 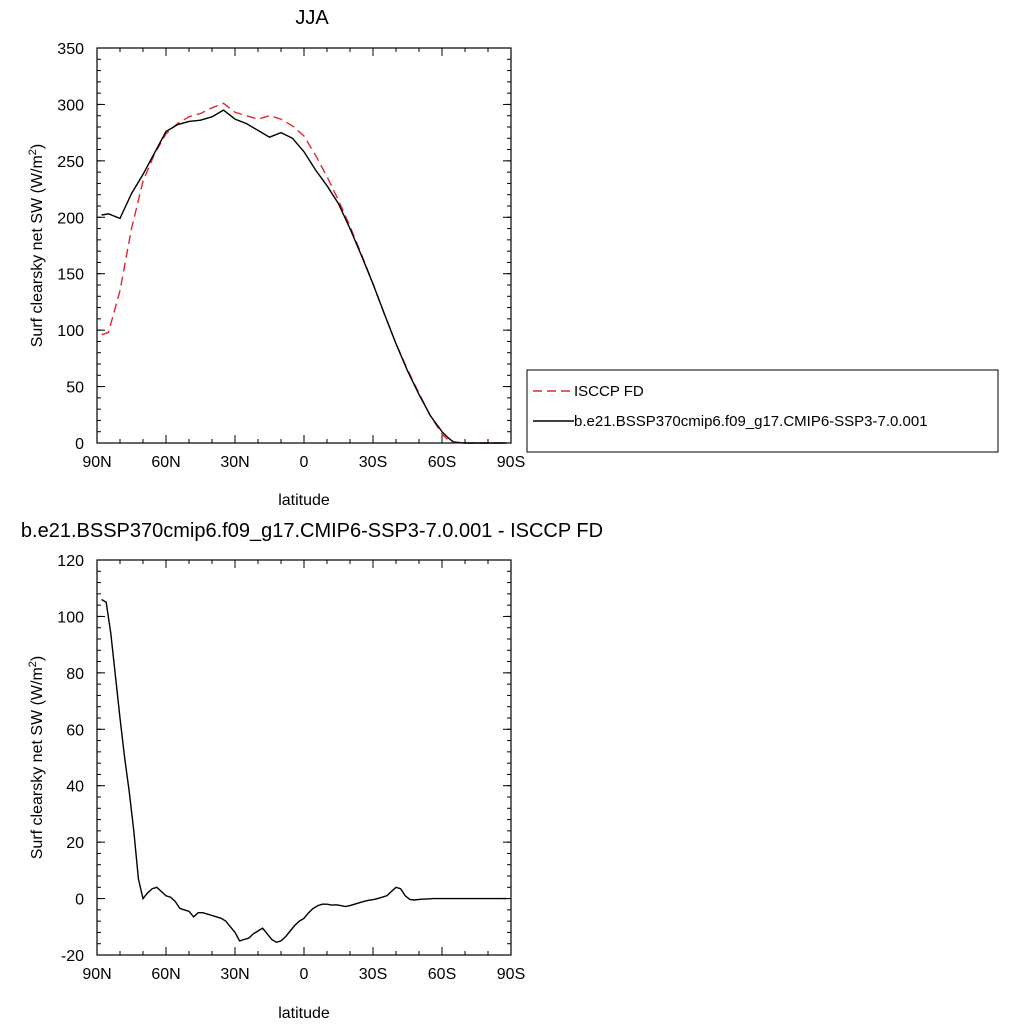 I want to click on y-tick-label: 120, so click(x=70, y=561).